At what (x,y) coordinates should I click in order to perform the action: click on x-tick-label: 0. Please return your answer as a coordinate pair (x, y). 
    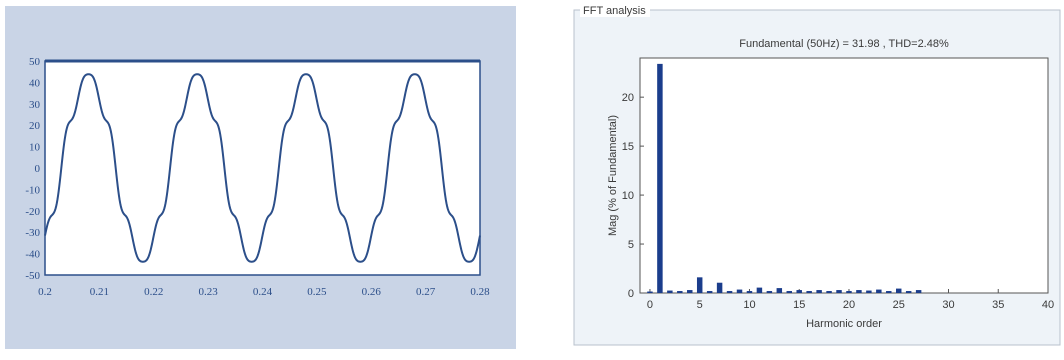
    Looking at the image, I should click on (650, 305).